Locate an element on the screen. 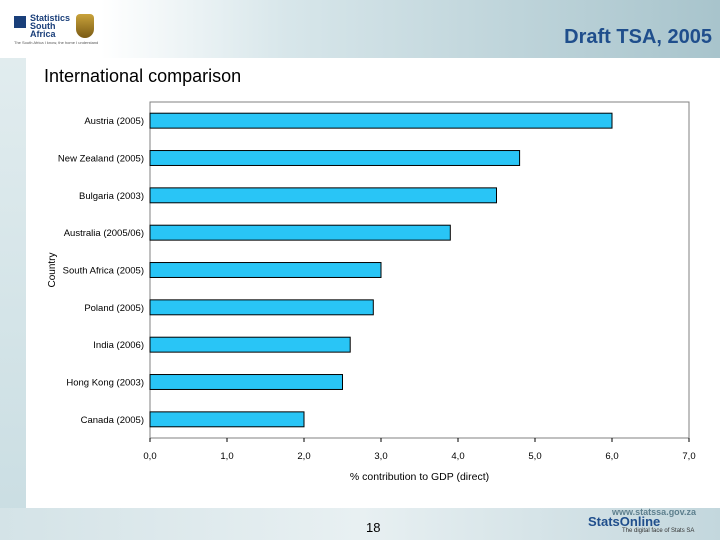  x-axis-label: % contribution to GDP (direct) is located at coordinates (419, 477).